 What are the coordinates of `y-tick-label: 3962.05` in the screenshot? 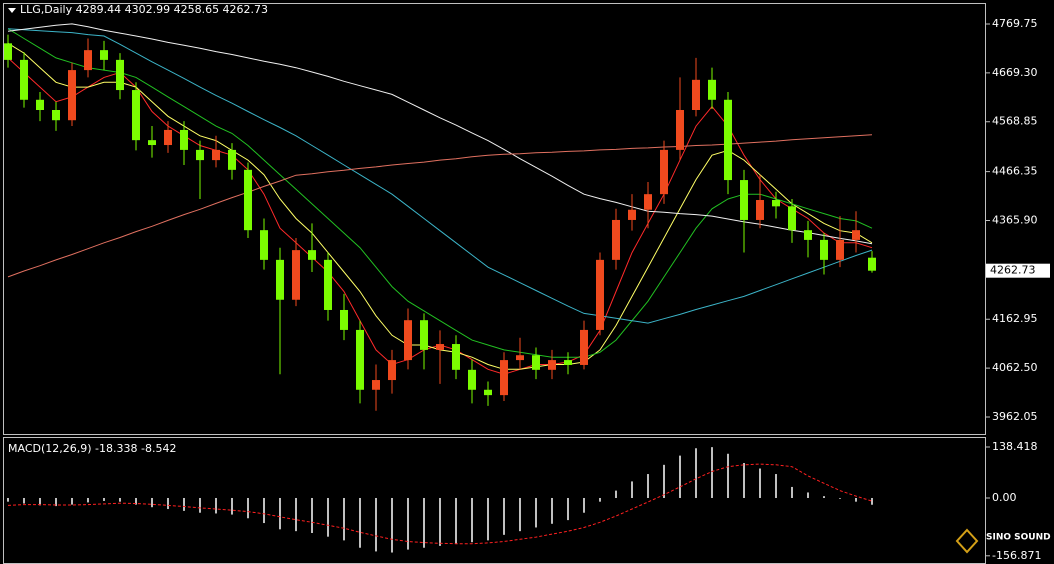 It's located at (1015, 416).